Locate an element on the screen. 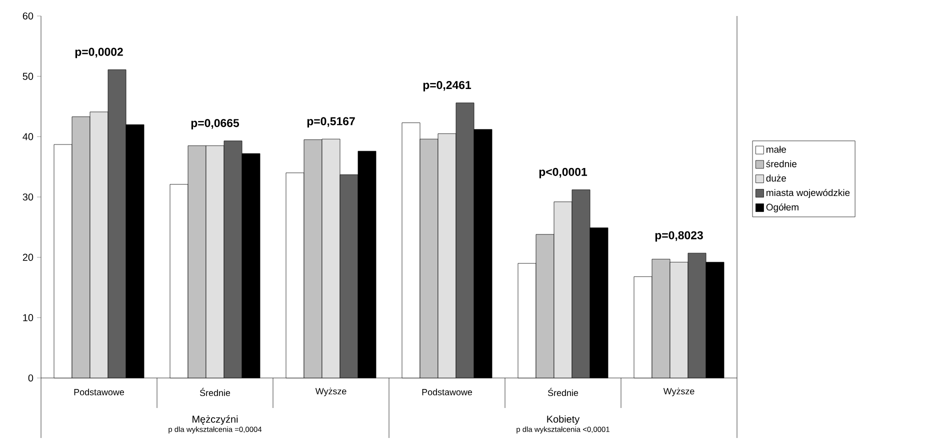 This screenshot has height=443, width=931. legend-label: małe is located at coordinates (776, 149).